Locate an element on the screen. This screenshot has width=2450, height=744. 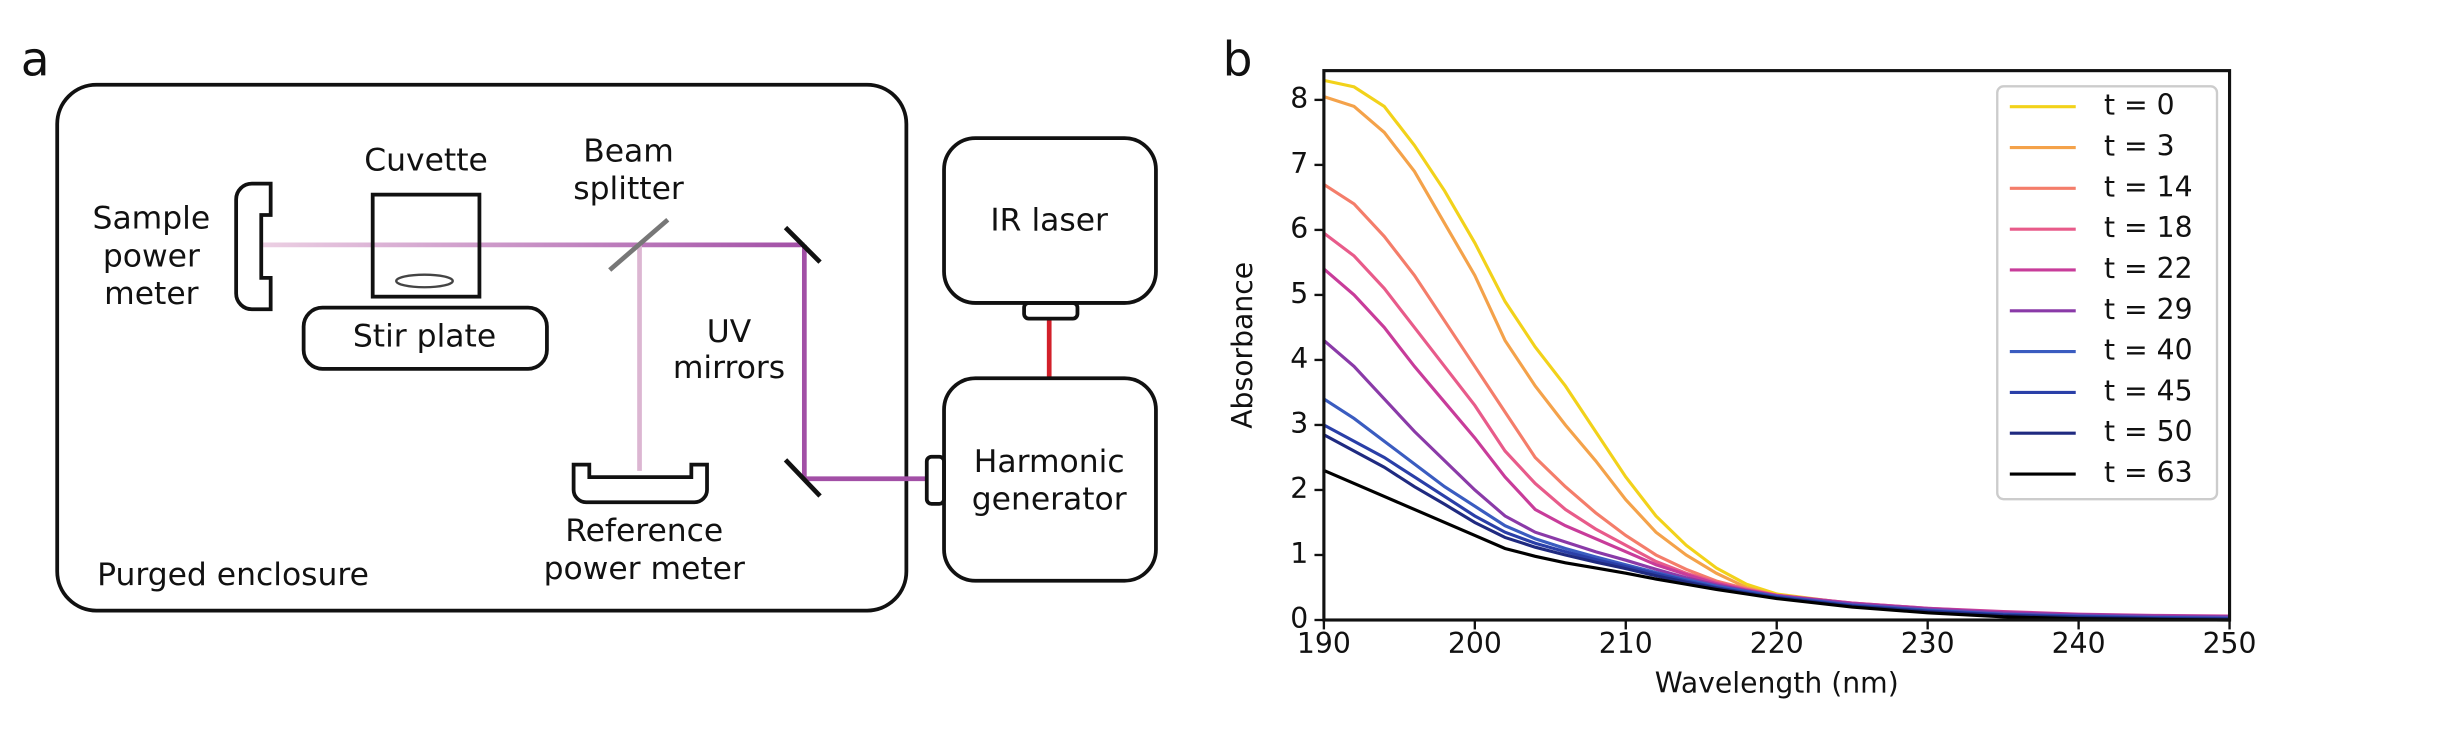
label: Harmonic is located at coordinates (1049, 462).